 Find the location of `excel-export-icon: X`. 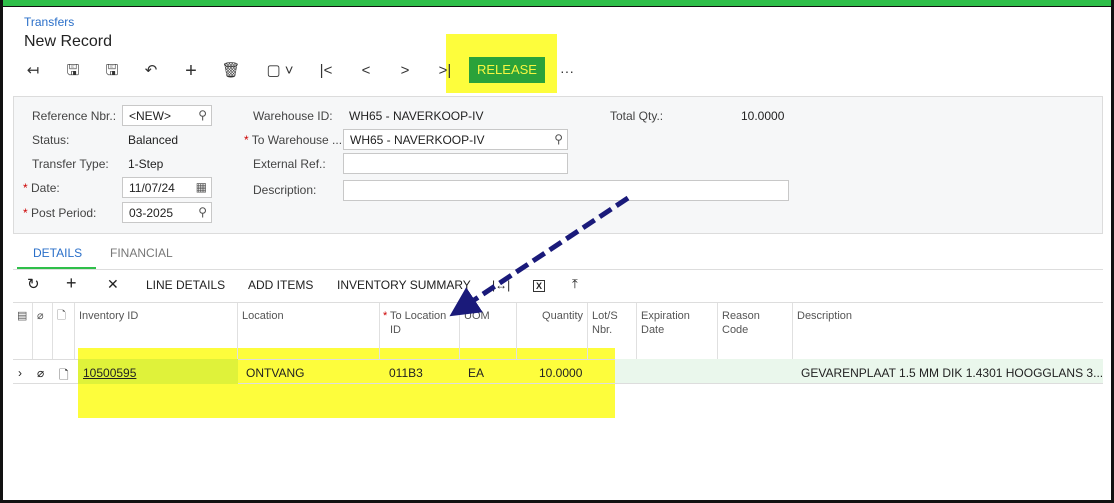

excel-export-icon: X is located at coordinates (539, 286).